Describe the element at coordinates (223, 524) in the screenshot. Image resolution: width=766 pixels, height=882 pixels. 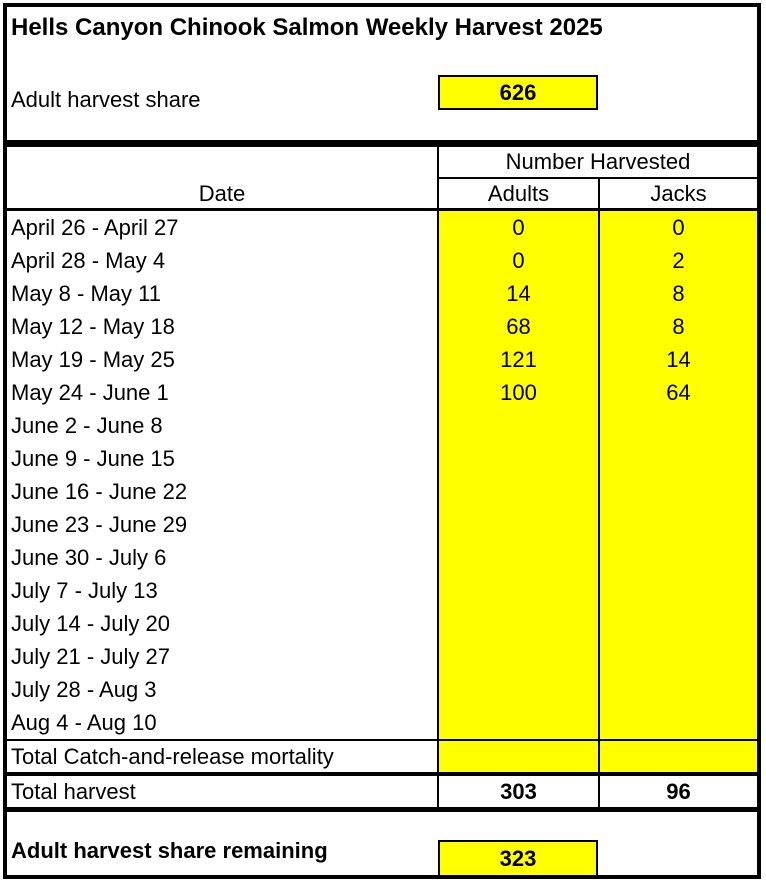
I see `date-cell: June 23 - June 29` at that location.